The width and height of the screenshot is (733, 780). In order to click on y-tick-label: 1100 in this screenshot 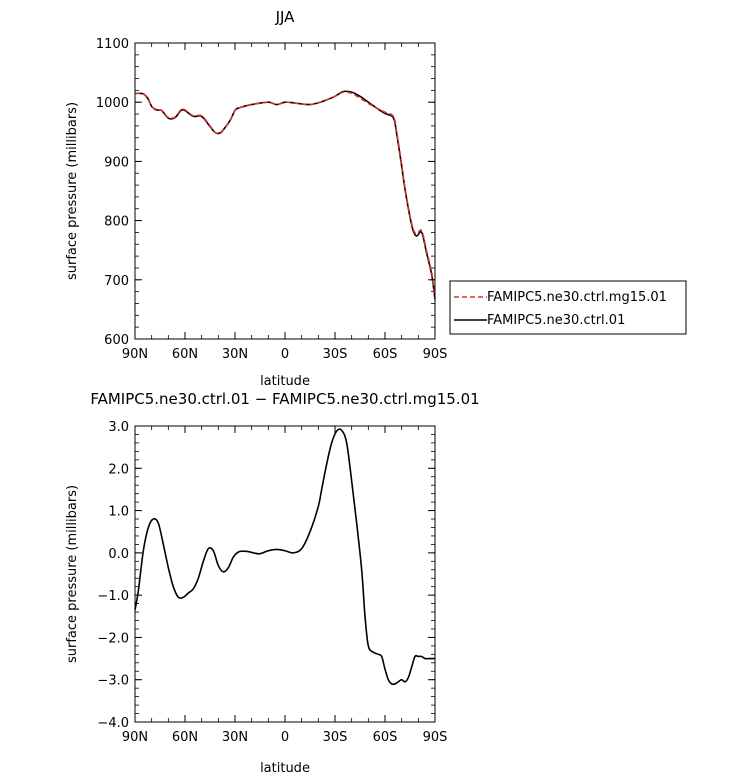, I will do `click(112, 44)`.